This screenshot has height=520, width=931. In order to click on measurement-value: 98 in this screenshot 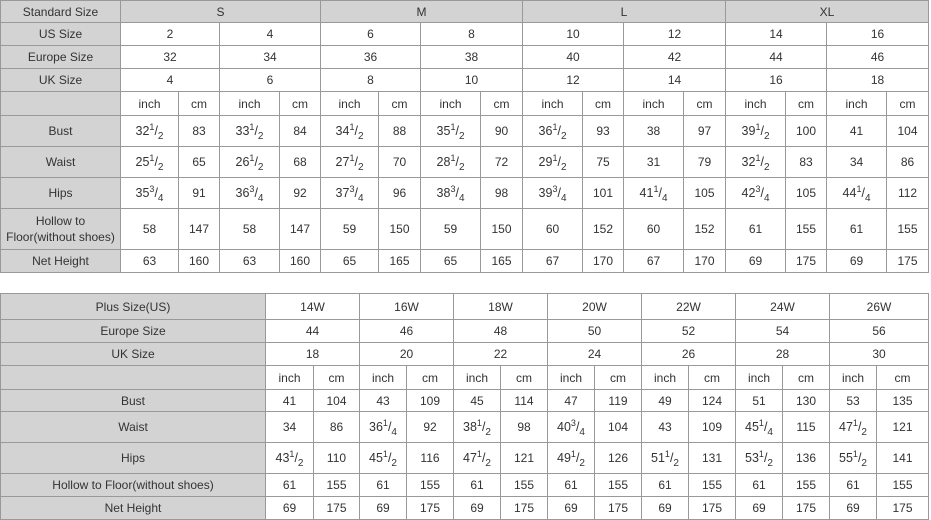, I will do `click(524, 427)`.